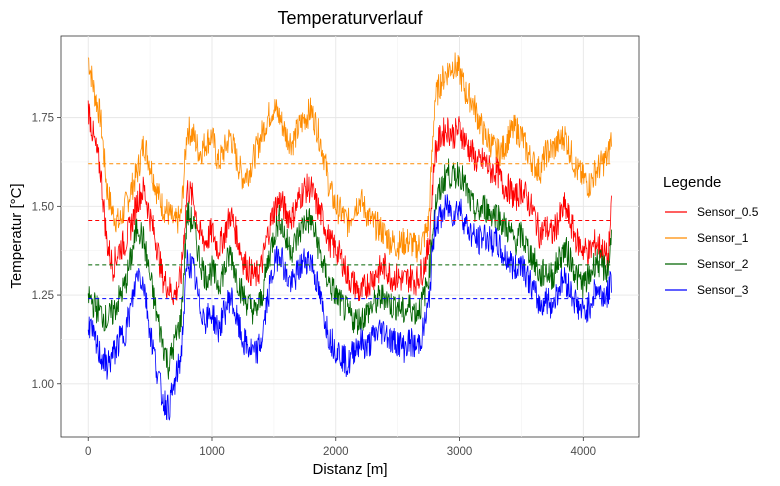 The image size is (780, 486). What do you see at coordinates (692, 182) in the screenshot?
I see `legend-title: Legende` at bounding box center [692, 182].